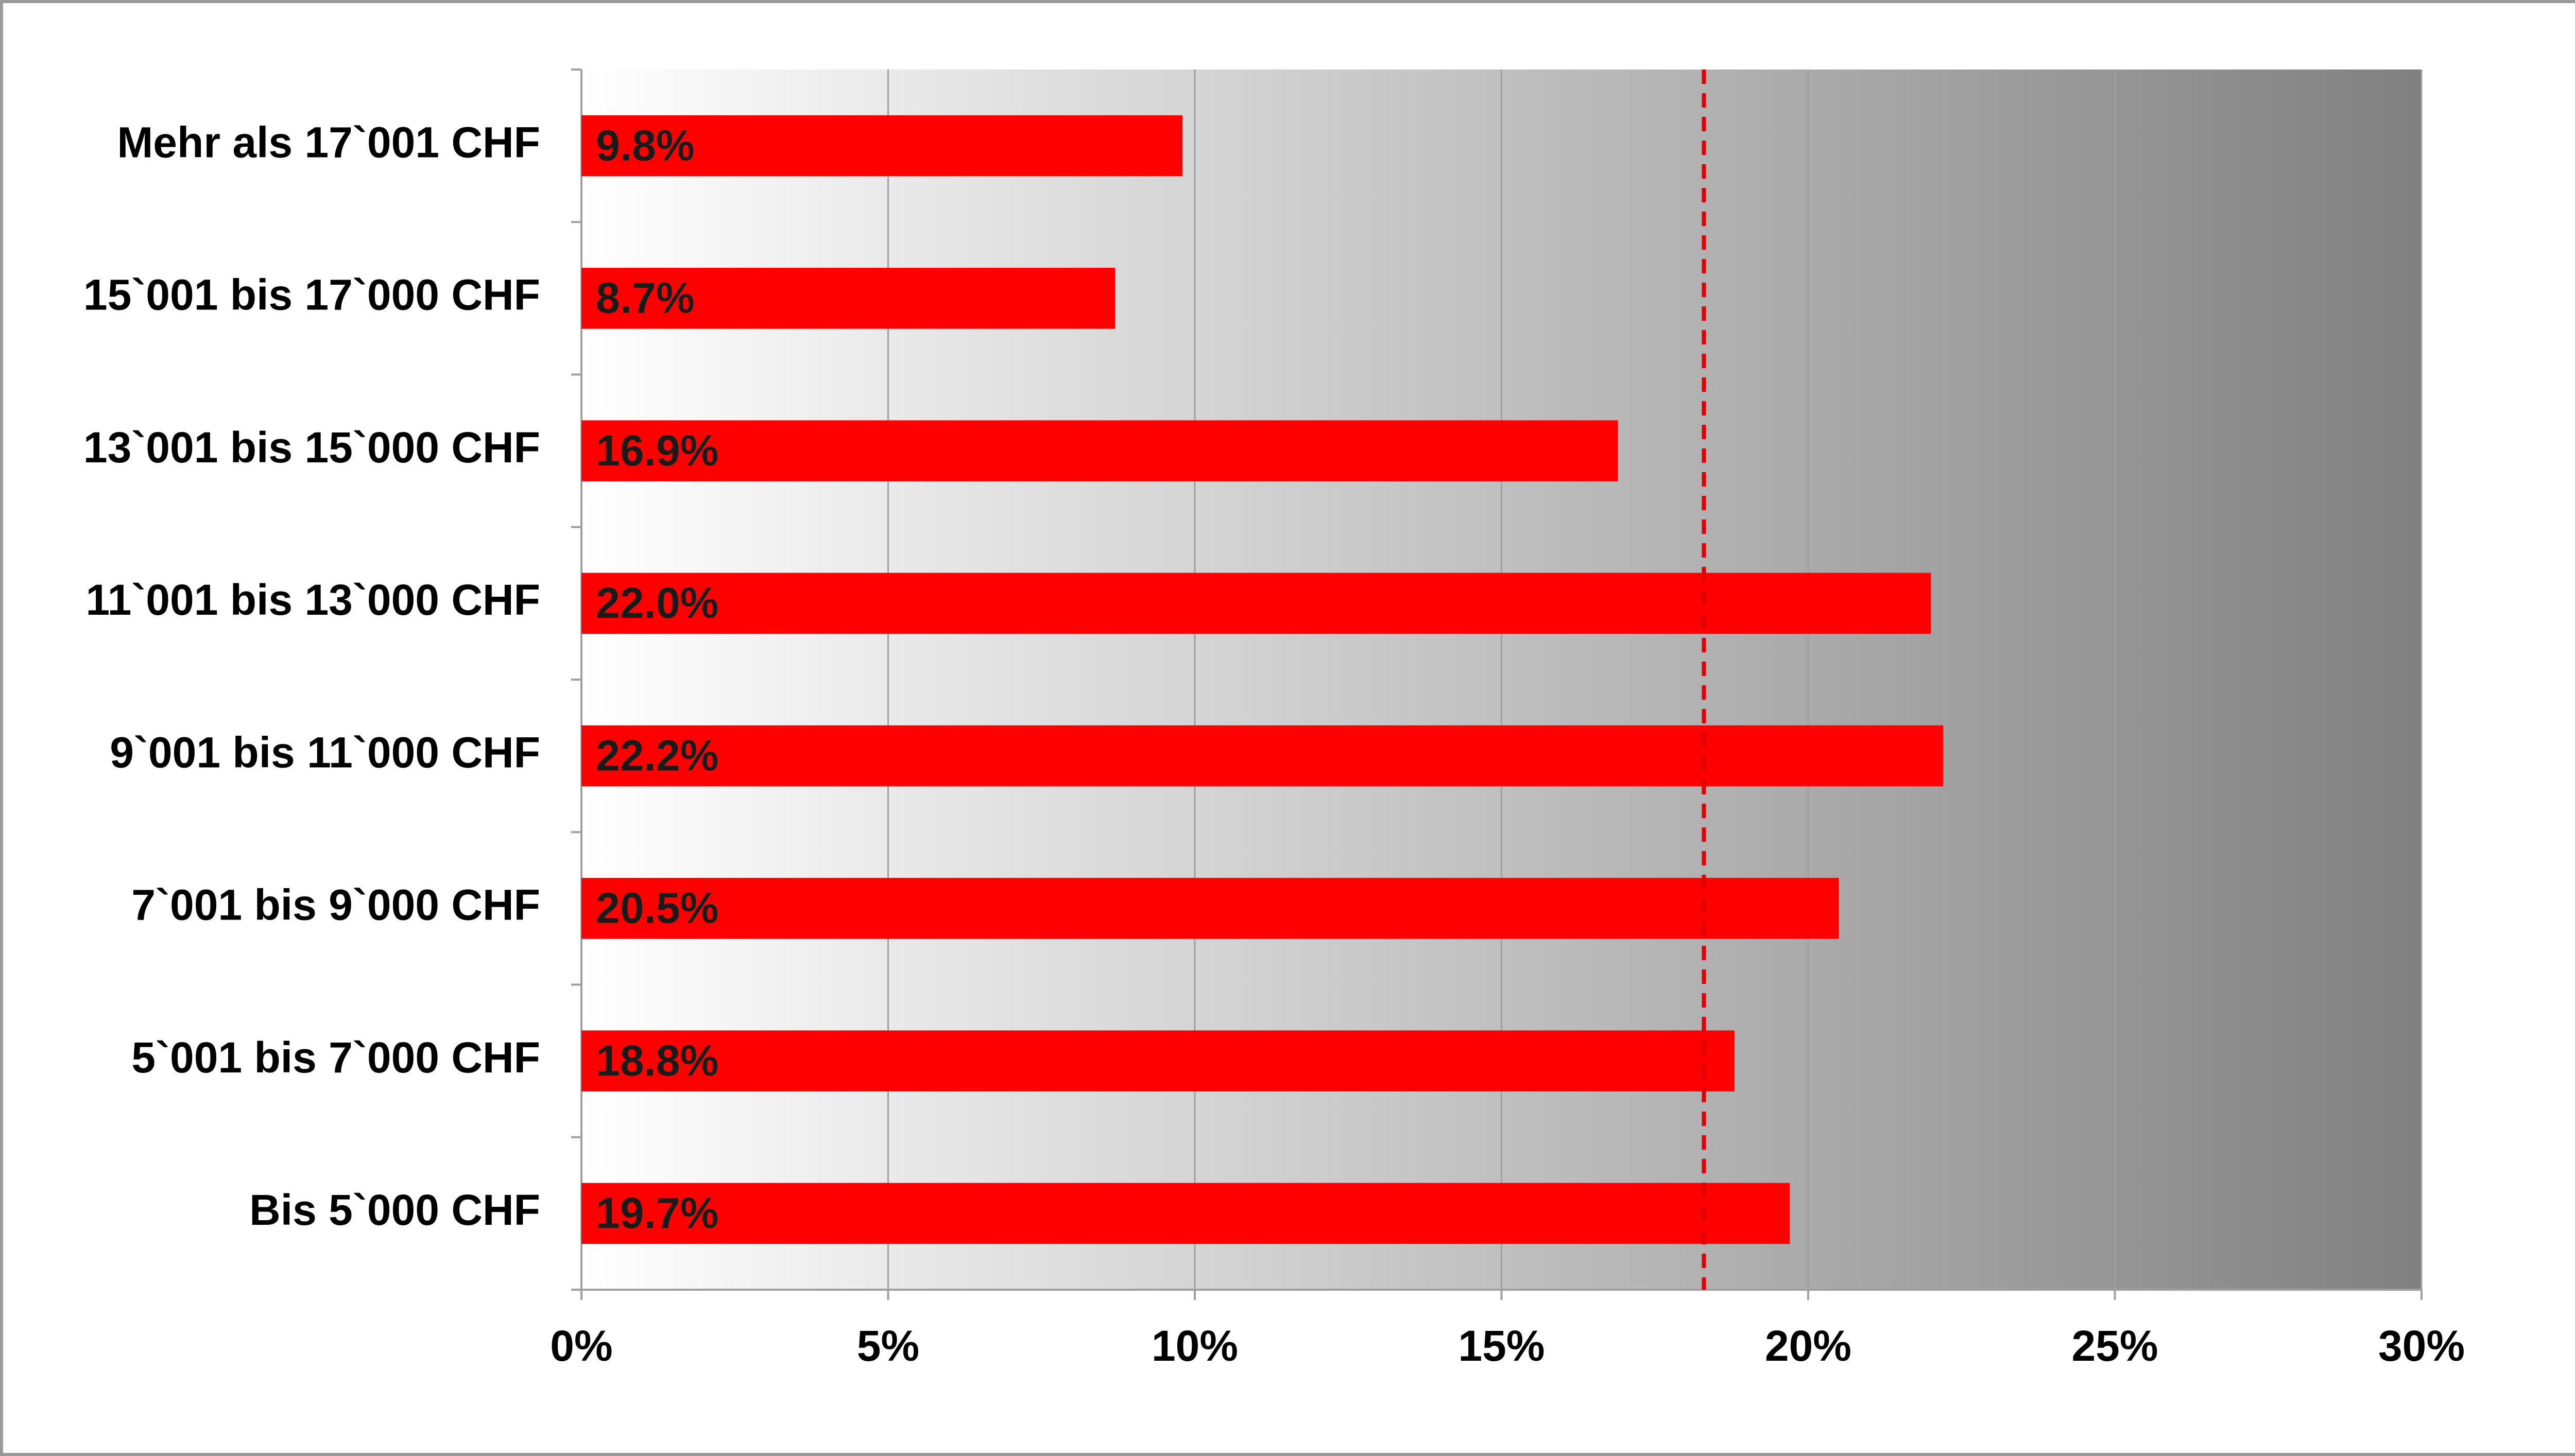 The width and height of the screenshot is (2575, 1456). I want to click on y-tick-label: Mehr als 17`001 CHF, so click(328, 142).